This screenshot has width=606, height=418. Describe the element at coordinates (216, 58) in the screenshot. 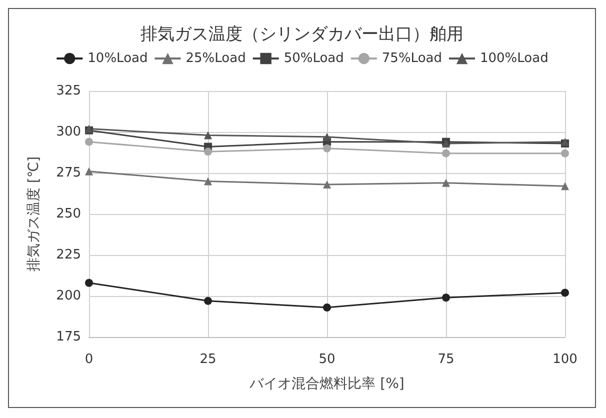

I see `legend-label: 25%Load` at that location.